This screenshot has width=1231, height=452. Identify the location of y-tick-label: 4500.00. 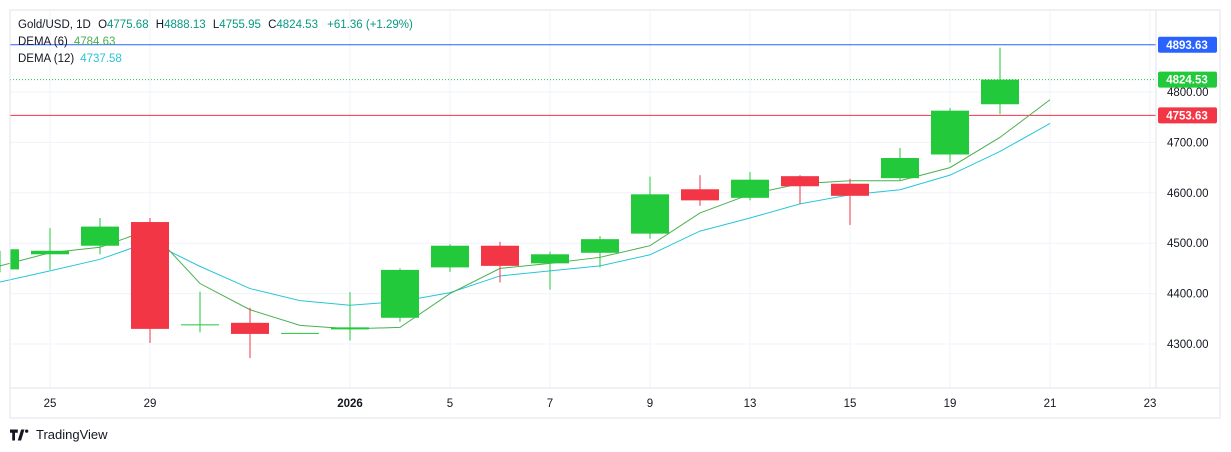
(1188, 244).